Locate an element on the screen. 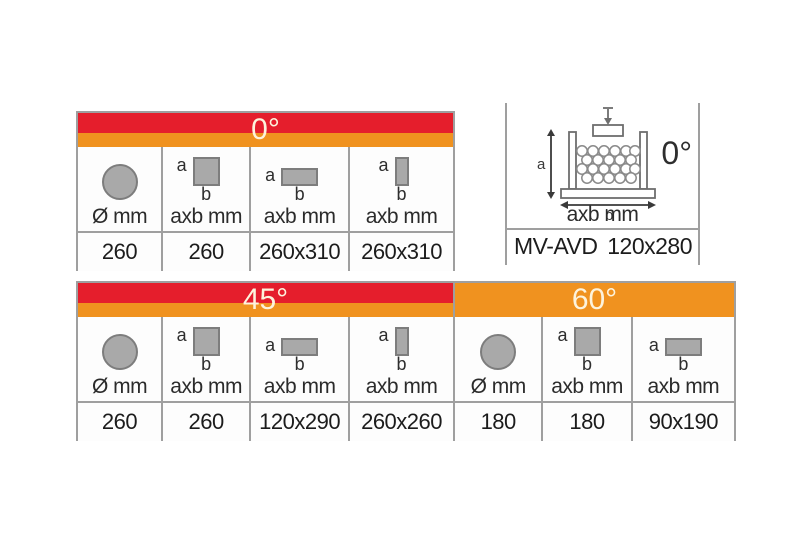 The width and height of the screenshot is (800, 537). column-square-bar: a b axb mm 180 is located at coordinates (588, 379).